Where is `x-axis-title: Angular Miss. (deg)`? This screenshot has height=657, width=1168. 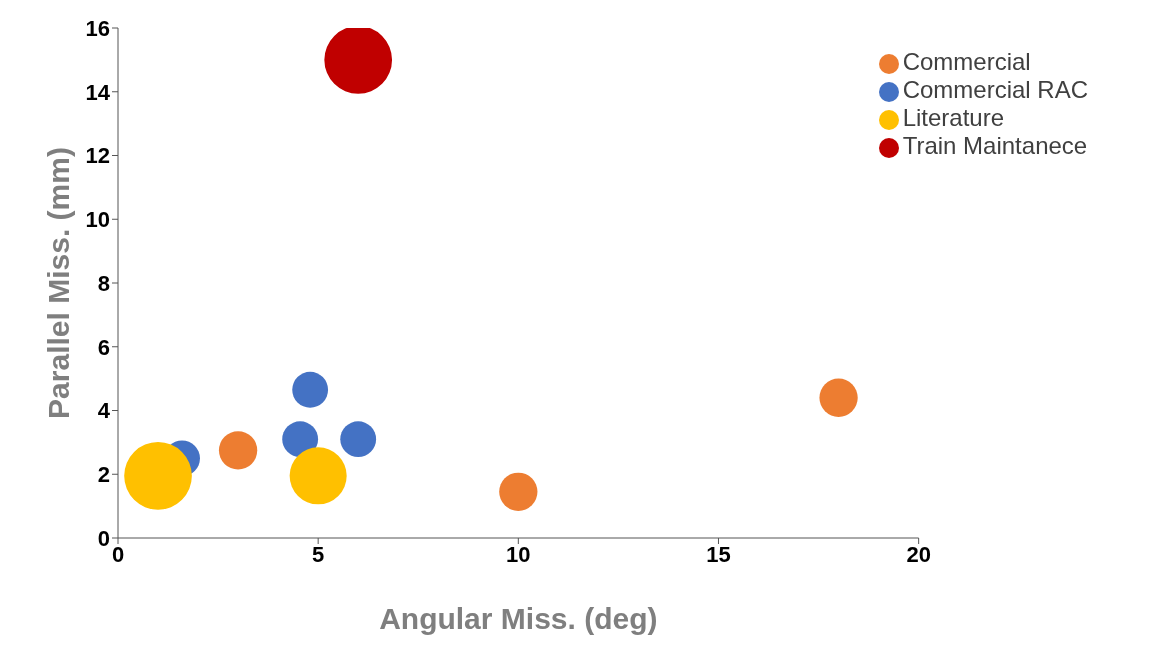 x-axis-title: Angular Miss. (deg) is located at coordinates (518, 619).